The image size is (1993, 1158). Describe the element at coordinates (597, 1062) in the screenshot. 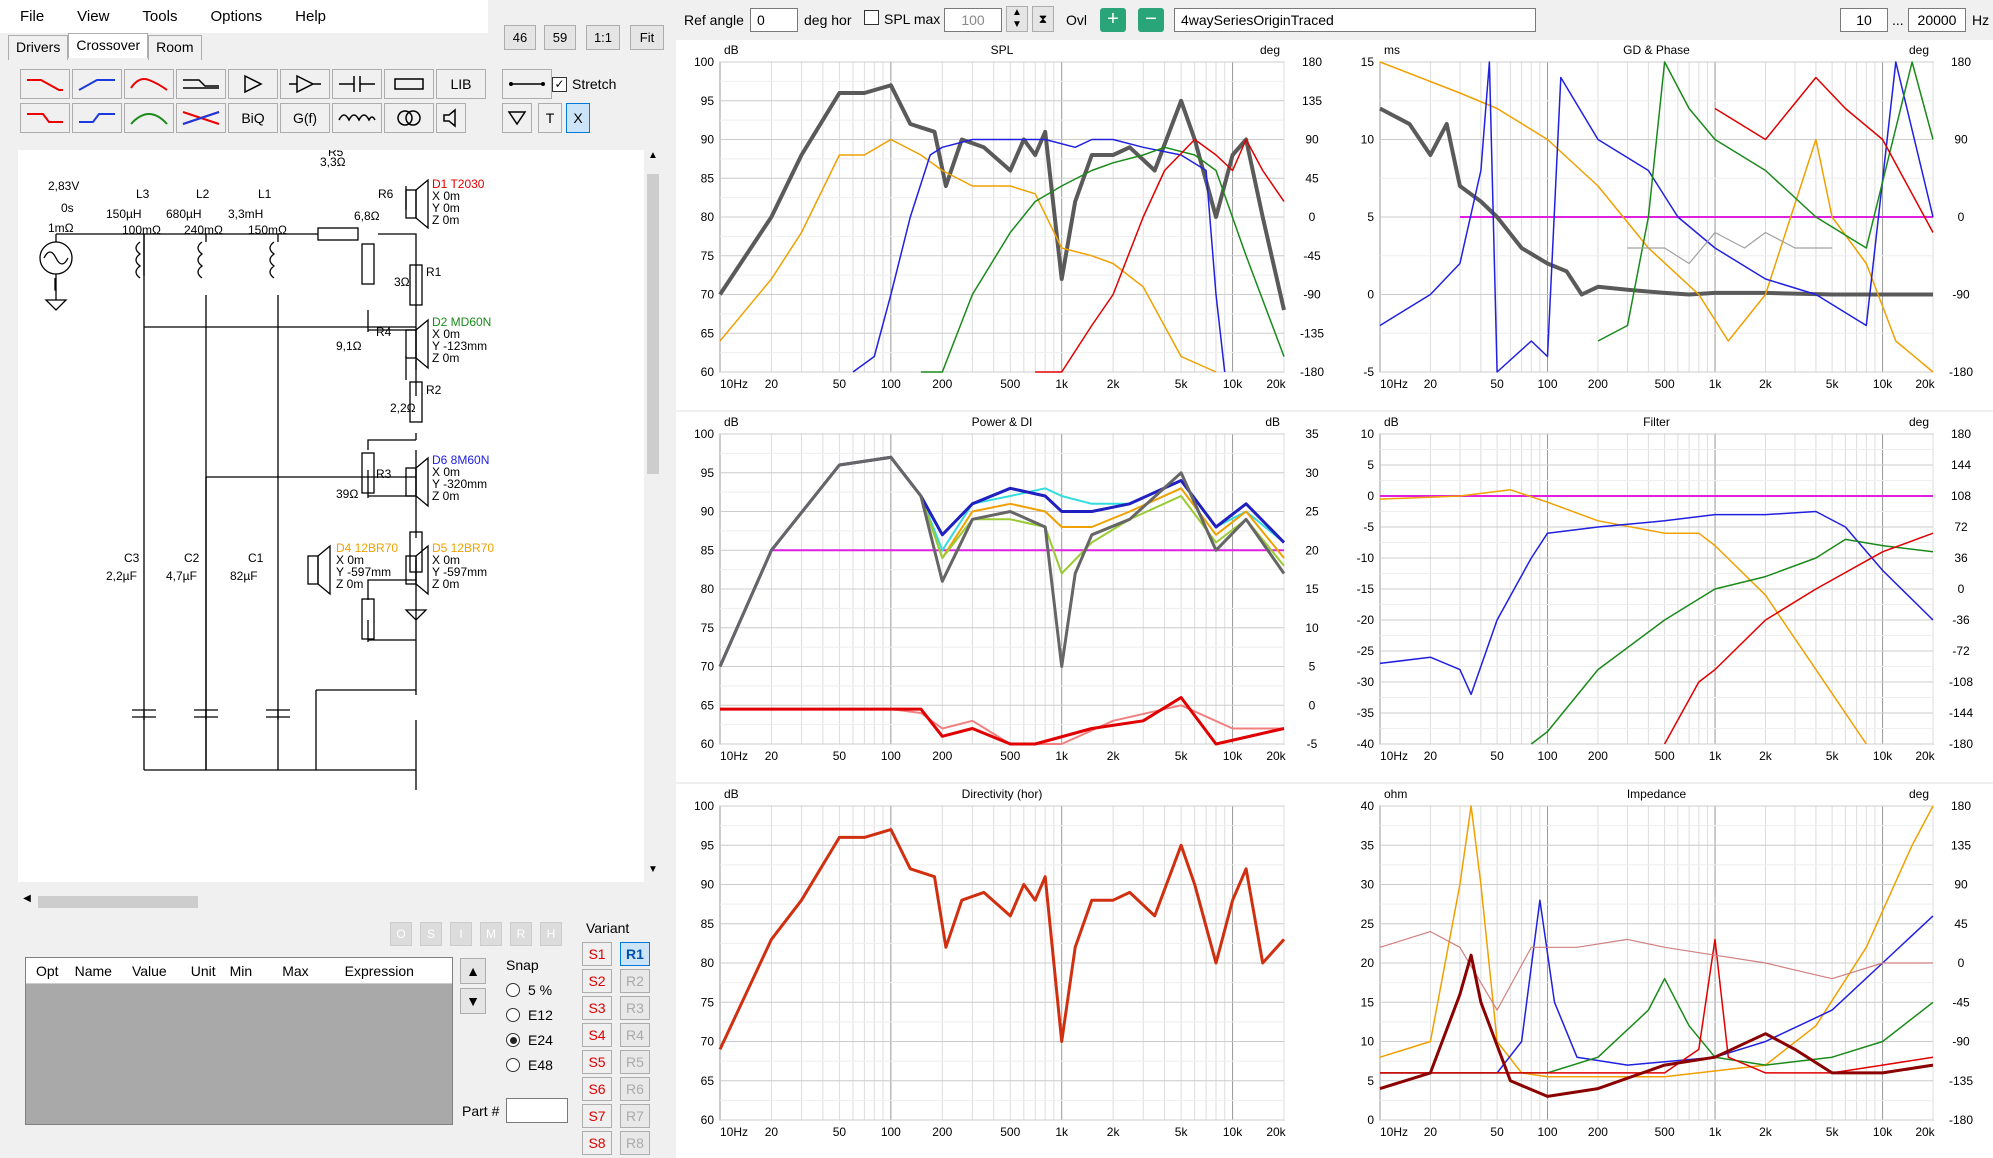

I see `variant-s5-button: S5` at that location.